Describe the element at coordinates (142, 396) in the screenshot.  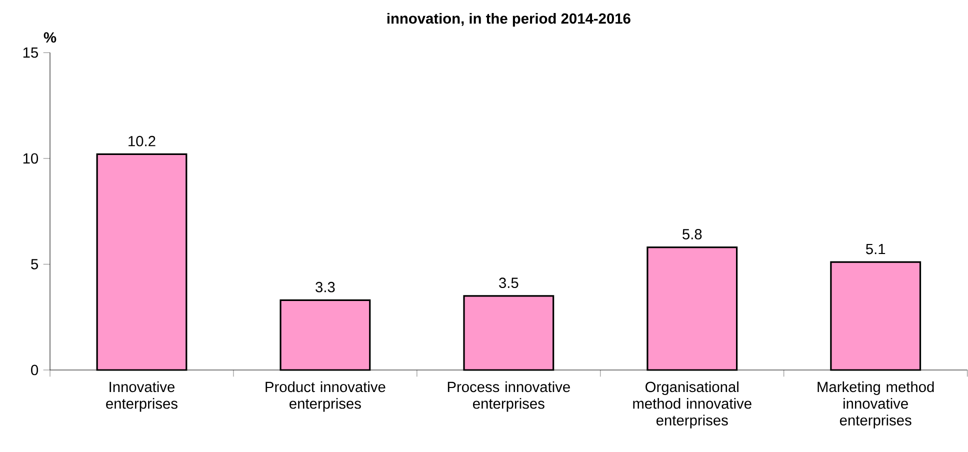
I see `x-tick-label: Innovative enterprises` at that location.